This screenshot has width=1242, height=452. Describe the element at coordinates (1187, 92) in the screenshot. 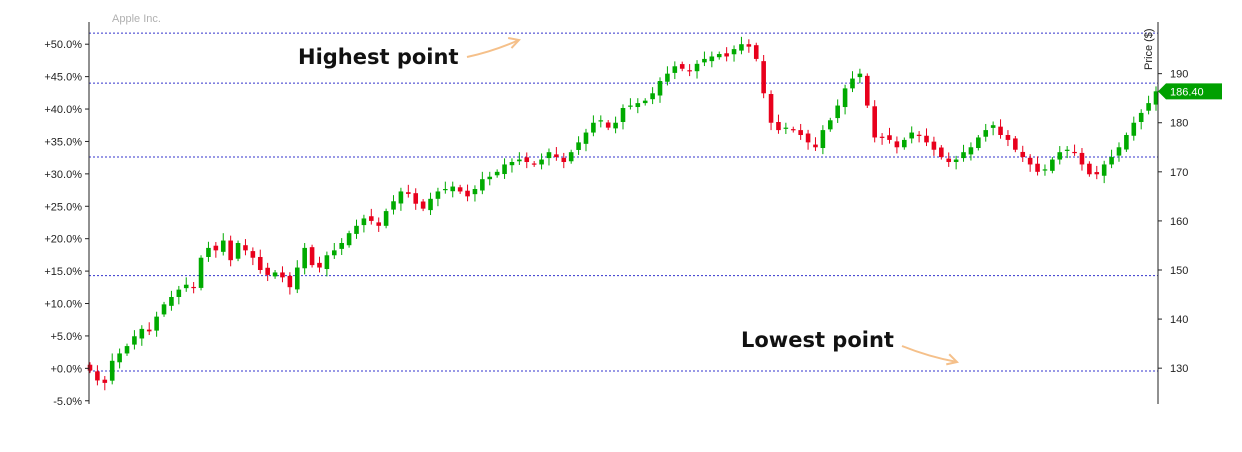

I see `price-tag-label: 186.40` at that location.